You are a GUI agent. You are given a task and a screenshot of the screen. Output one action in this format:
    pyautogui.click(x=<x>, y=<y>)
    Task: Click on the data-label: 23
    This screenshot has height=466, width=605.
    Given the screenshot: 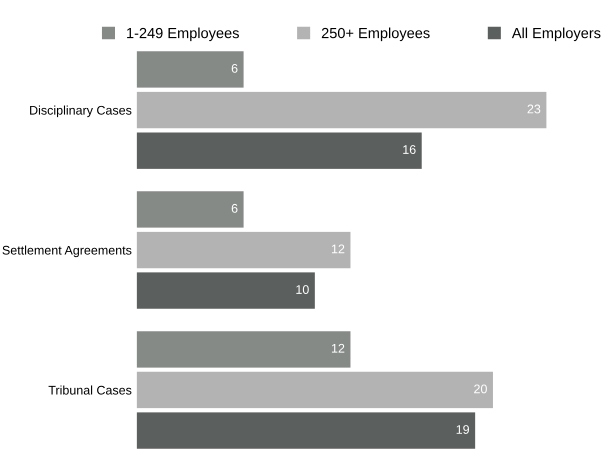 What is the action you would take?
    pyautogui.click(x=534, y=109)
    